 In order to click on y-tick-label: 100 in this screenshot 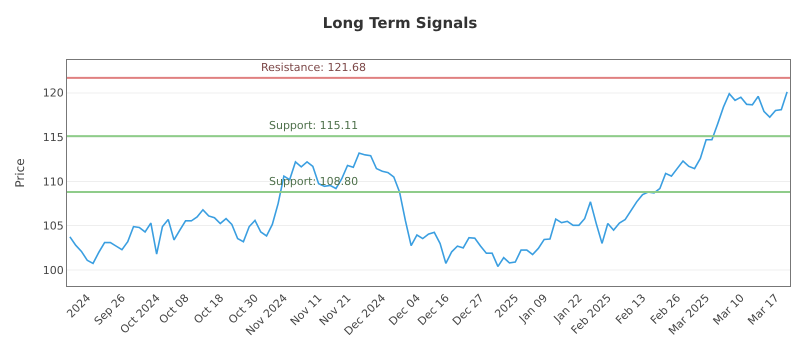, I will do `click(53, 270)`.